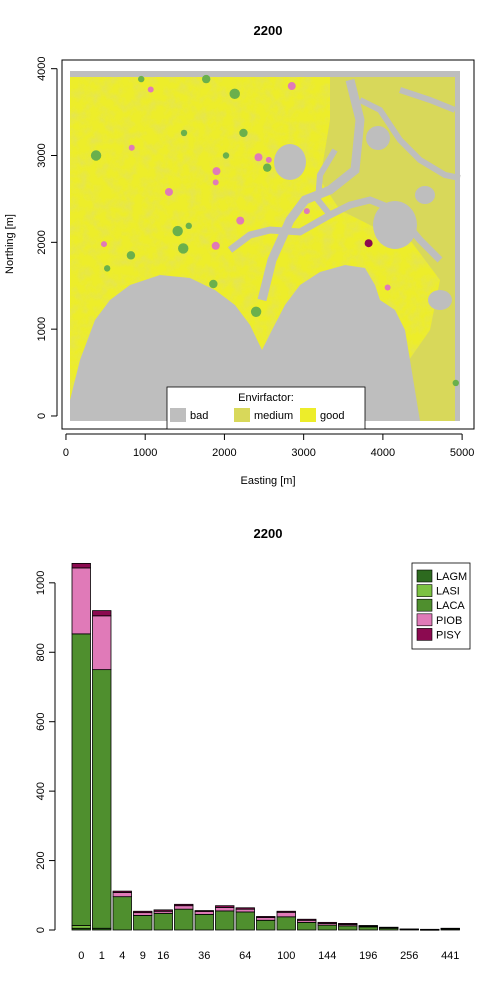 The width and height of the screenshot is (504, 1008). What do you see at coordinates (268, 30) in the screenshot?
I see `map-title: 2200` at bounding box center [268, 30].